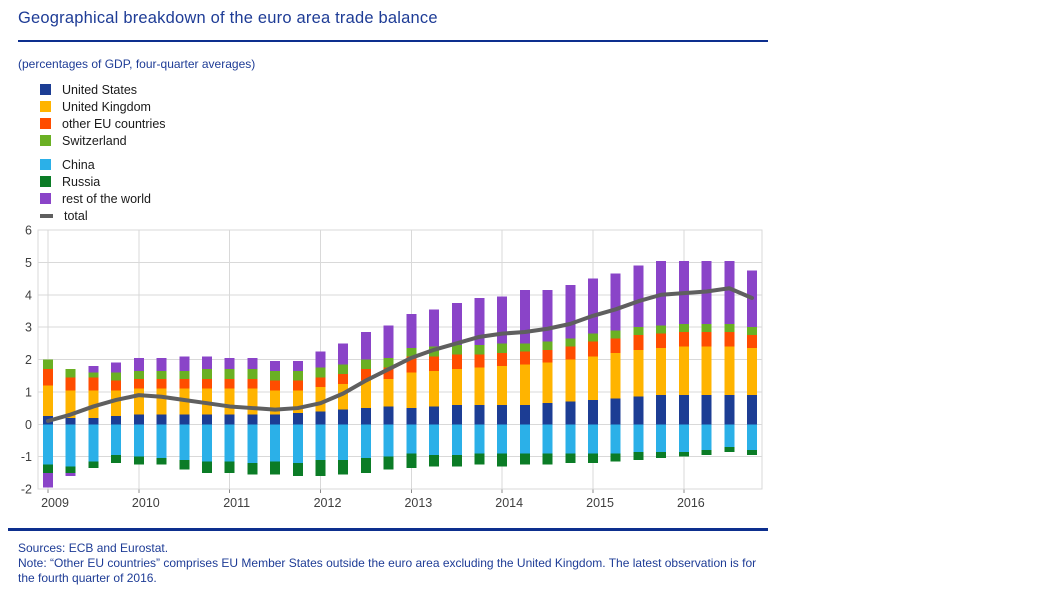 Image resolution: width=1057 pixels, height=608 pixels. Describe the element at coordinates (388, 463) in the screenshot. I see `bar-russia-2012Q4` at that location.